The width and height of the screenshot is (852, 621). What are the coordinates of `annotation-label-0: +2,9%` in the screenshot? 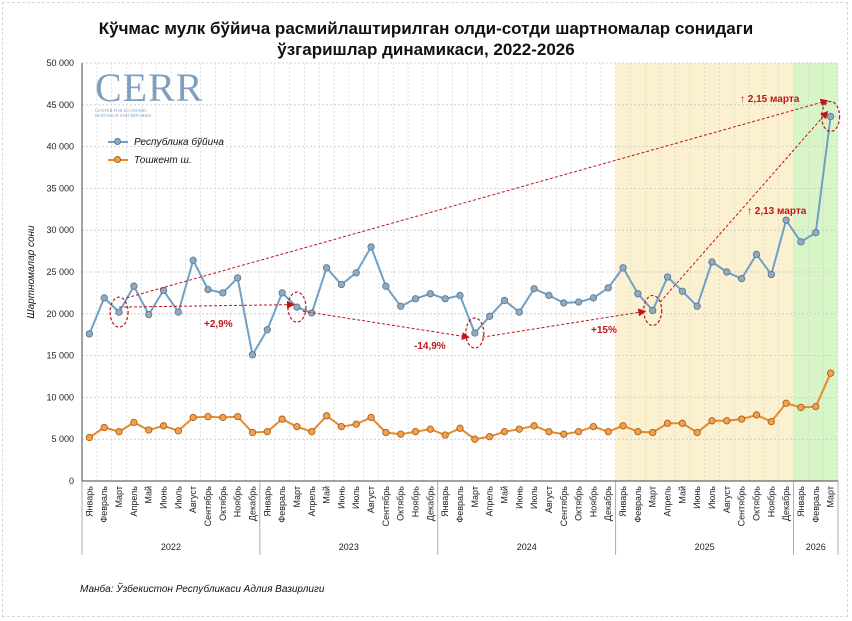 It's located at (218, 324).